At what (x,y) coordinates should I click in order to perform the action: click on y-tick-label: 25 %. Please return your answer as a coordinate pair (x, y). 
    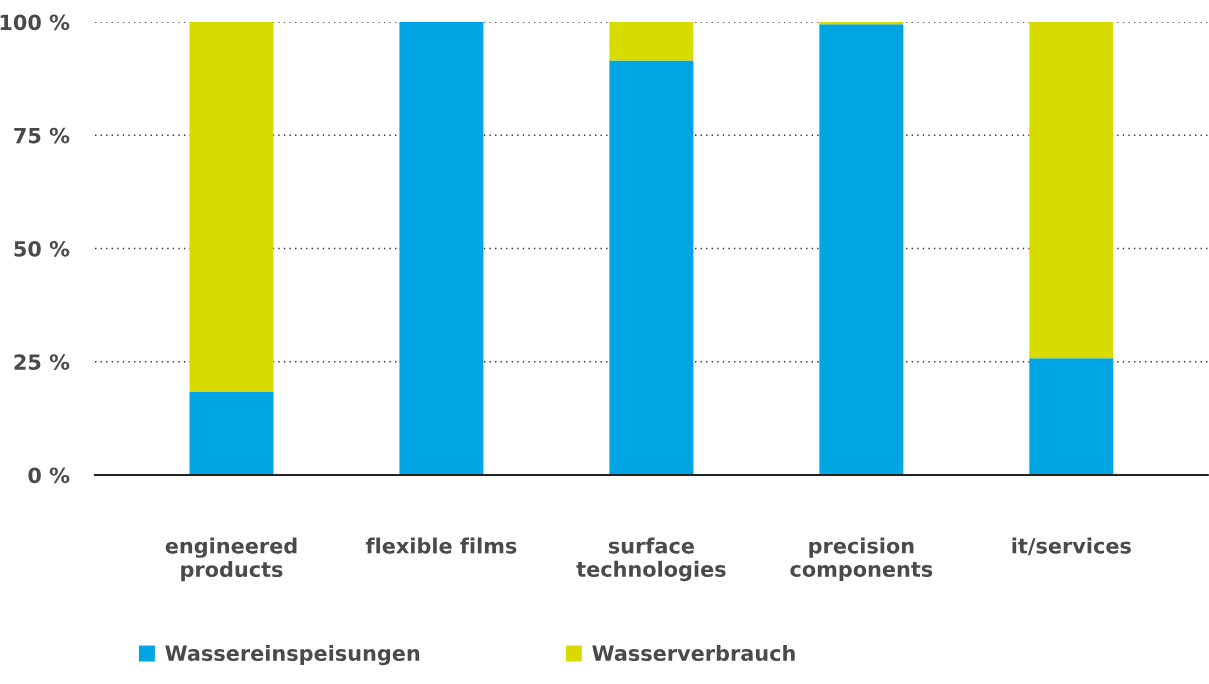
    Looking at the image, I should click on (42, 362).